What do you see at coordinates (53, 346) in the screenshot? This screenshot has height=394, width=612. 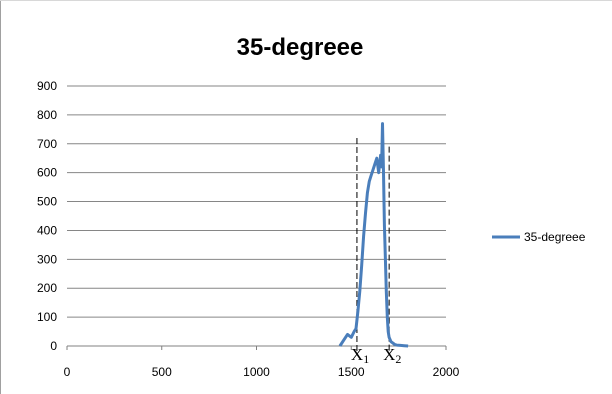 I see `y-tick-label: 0` at bounding box center [53, 346].